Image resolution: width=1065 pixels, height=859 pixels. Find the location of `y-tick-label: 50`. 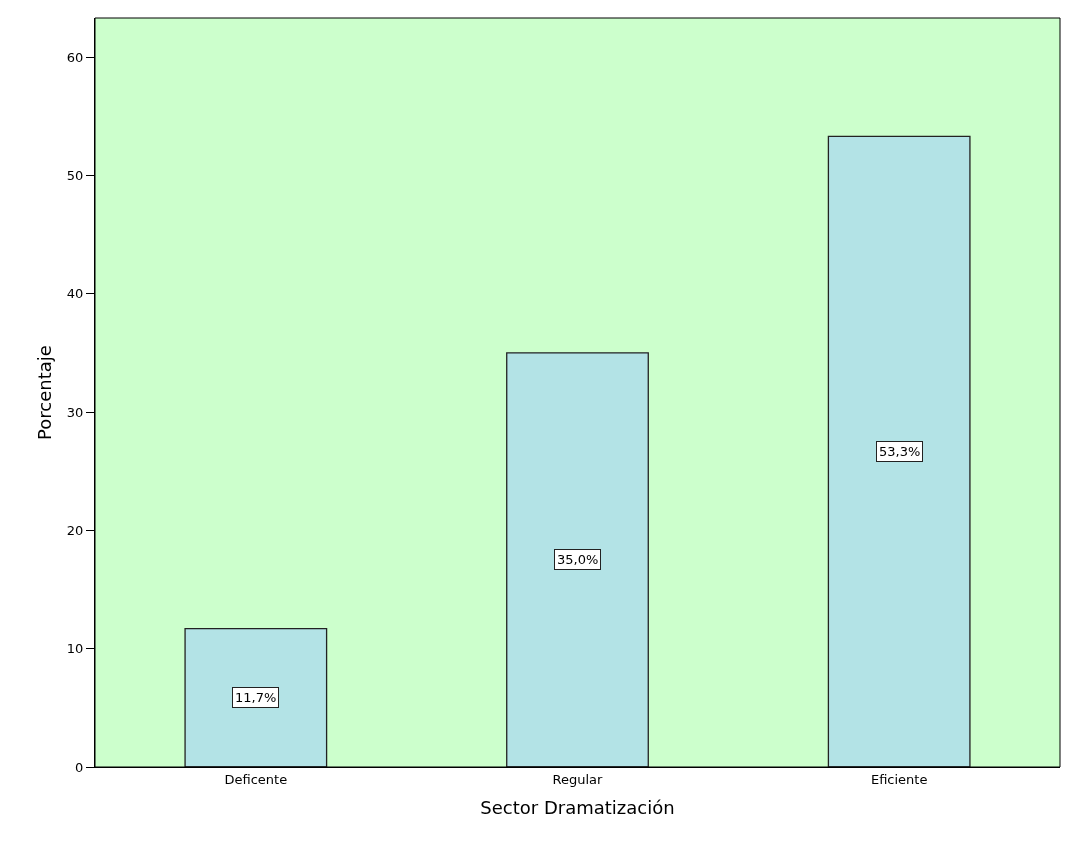

y-tick-label: 50 is located at coordinates (75, 175).